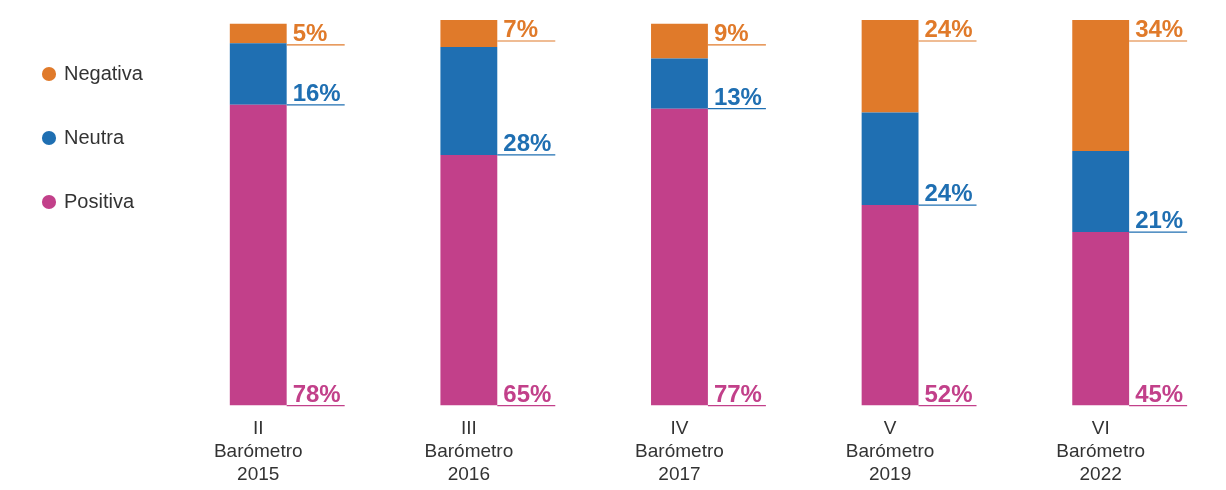 This screenshot has width=1226, height=490. Describe the element at coordinates (258, 450) in the screenshot. I see `x-tick-label: II Barómetro 2015` at that location.